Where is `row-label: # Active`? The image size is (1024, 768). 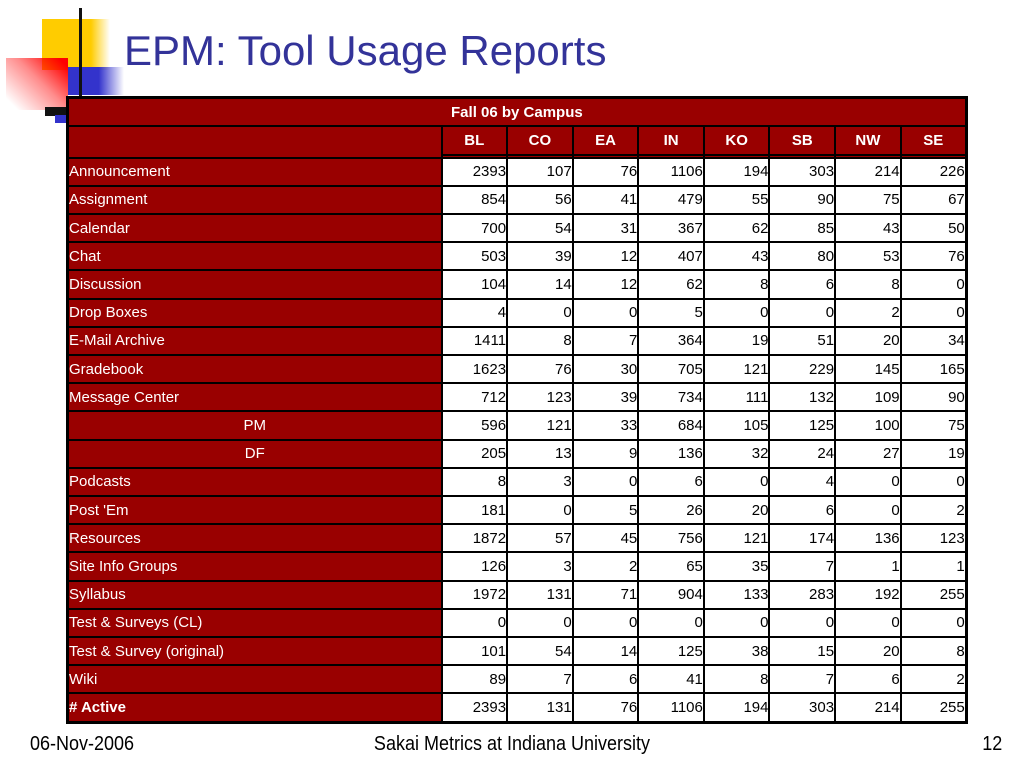 row-label: # Active is located at coordinates (254, 708).